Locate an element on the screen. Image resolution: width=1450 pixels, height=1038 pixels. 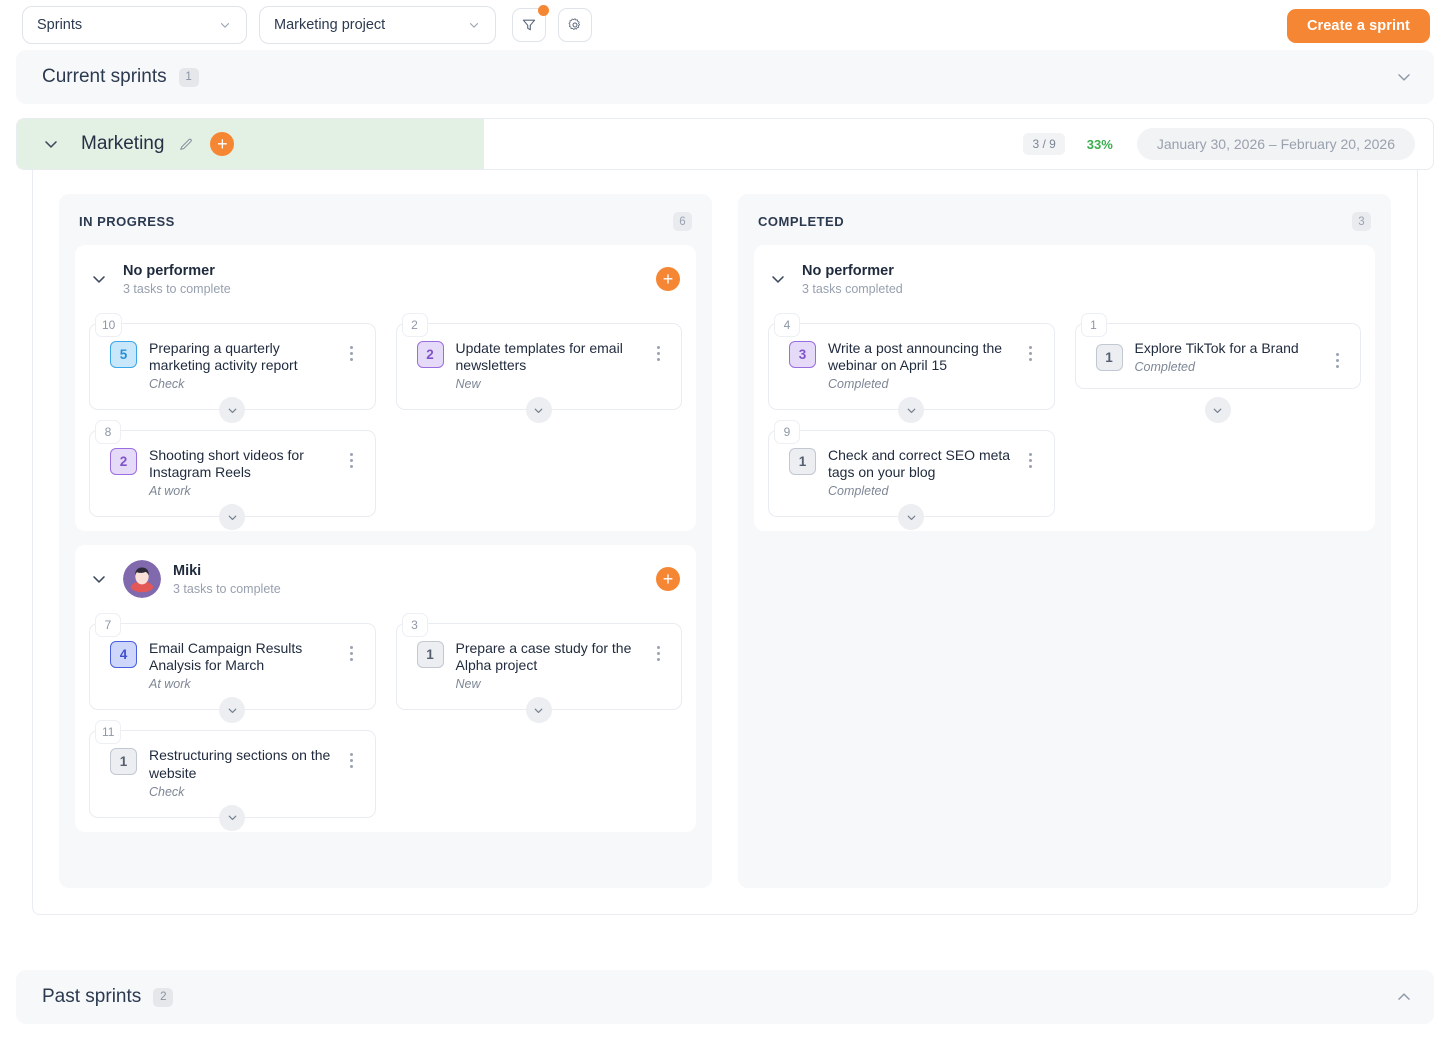
add-task-to-sprint-button: + is located at coordinates (222, 144).